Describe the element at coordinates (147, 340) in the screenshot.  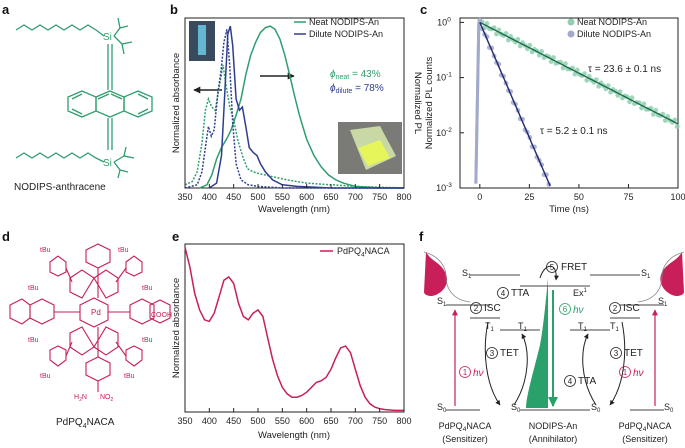
I see `tbu-label-6: tBu` at that location.